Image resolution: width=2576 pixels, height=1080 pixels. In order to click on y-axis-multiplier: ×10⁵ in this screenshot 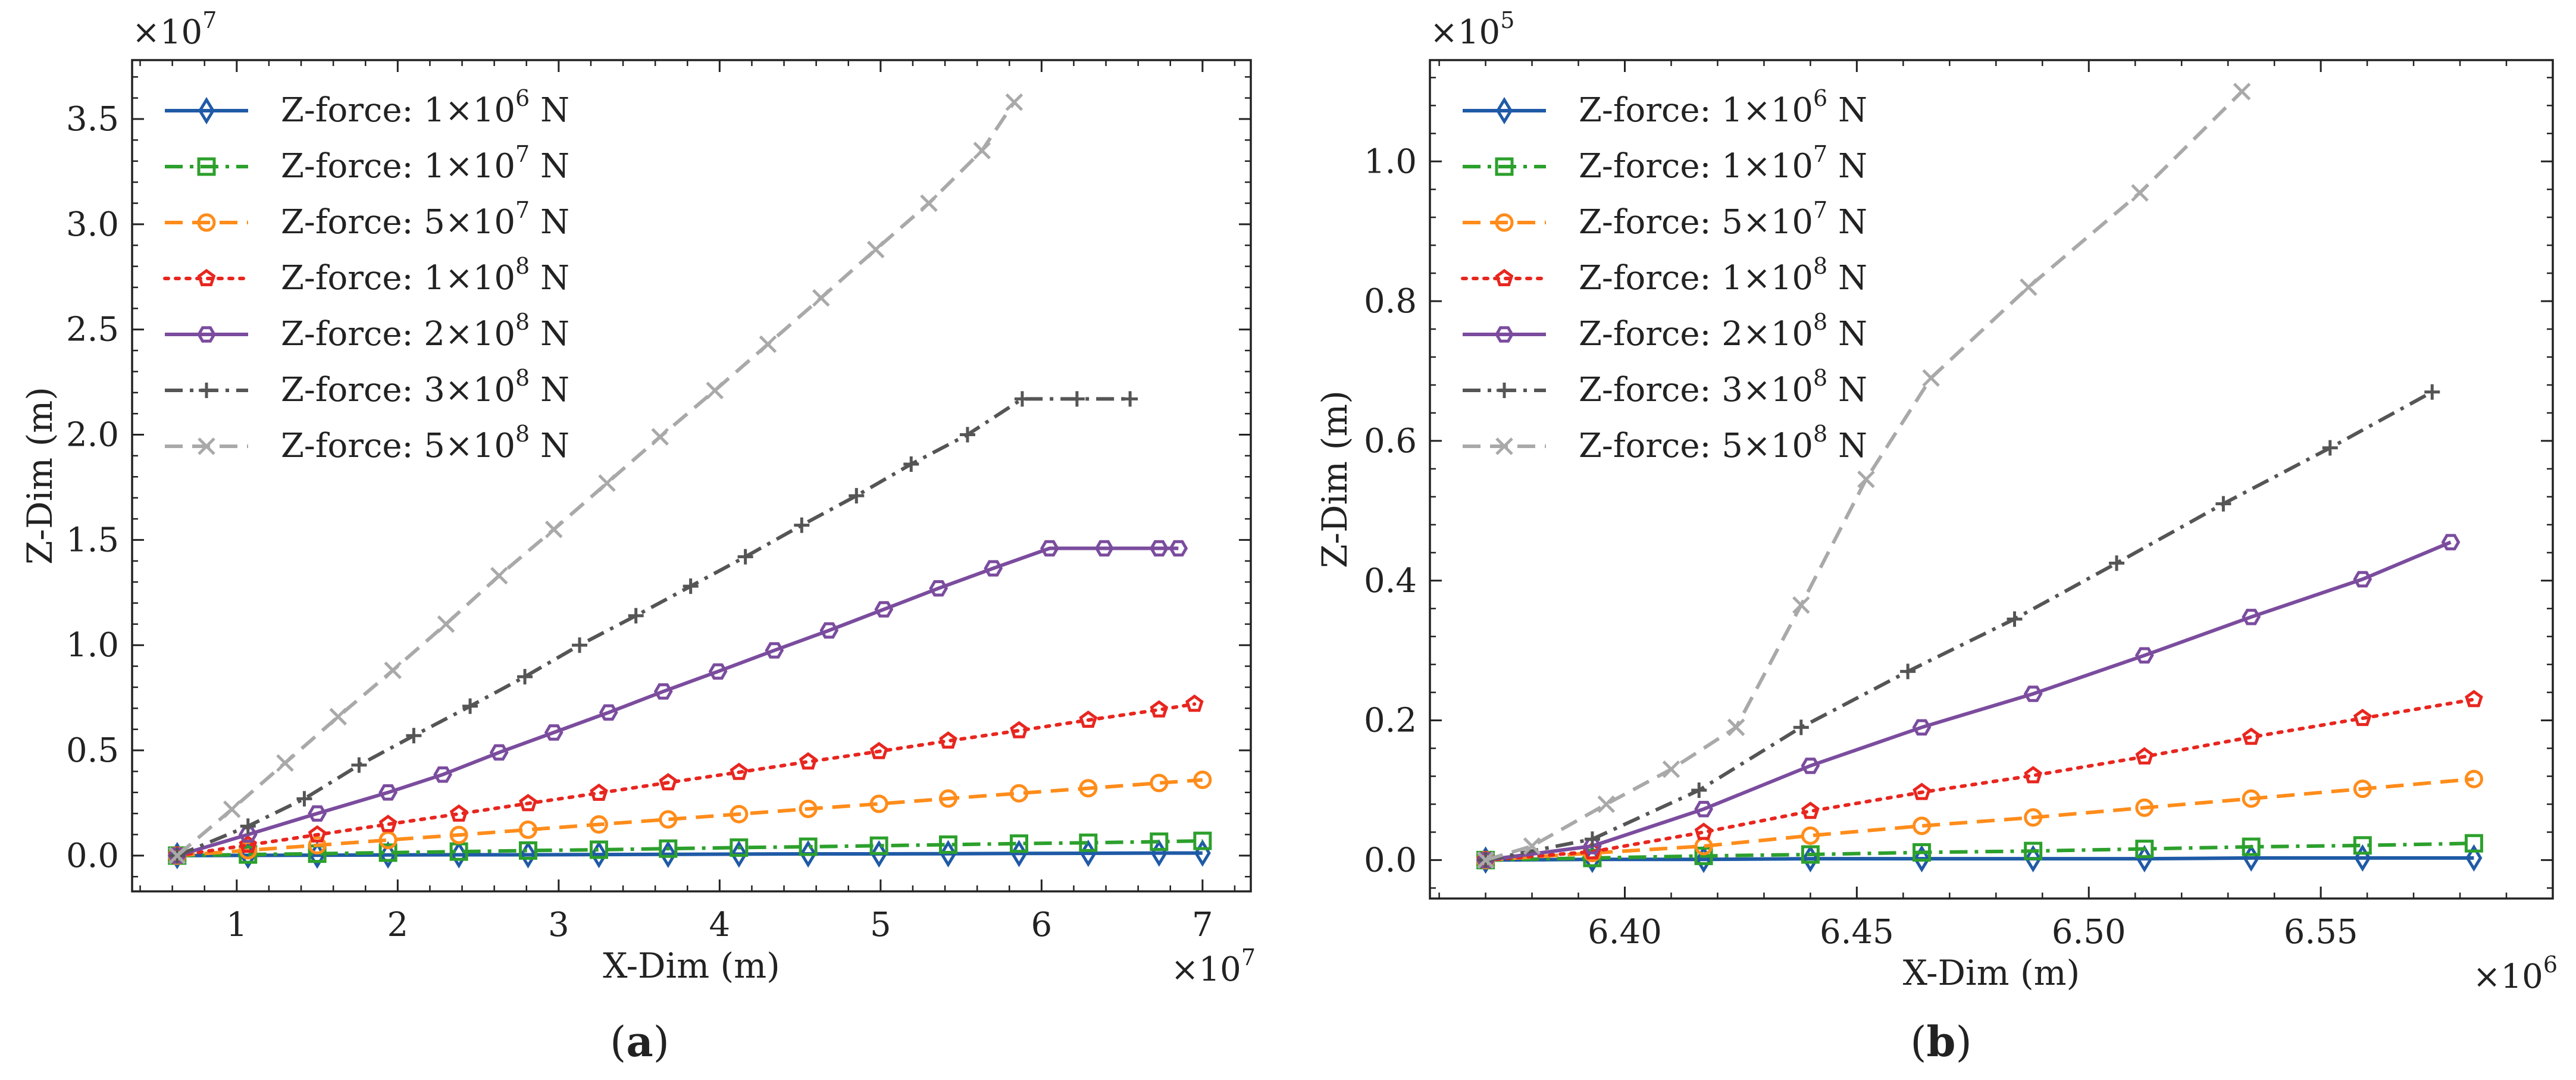, I will do `click(1472, 30)`.